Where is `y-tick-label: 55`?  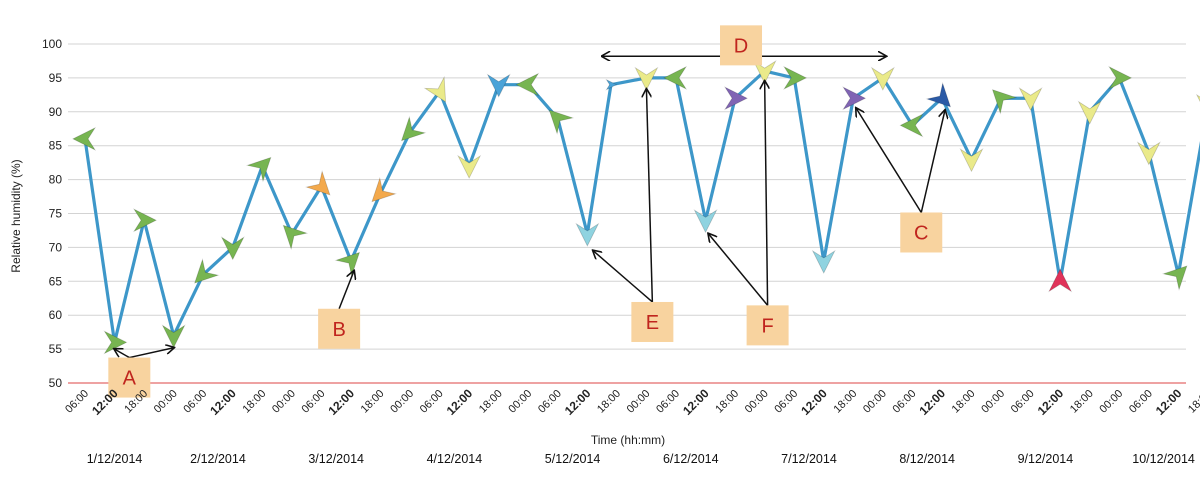 y-tick-label: 55 is located at coordinates (56, 349).